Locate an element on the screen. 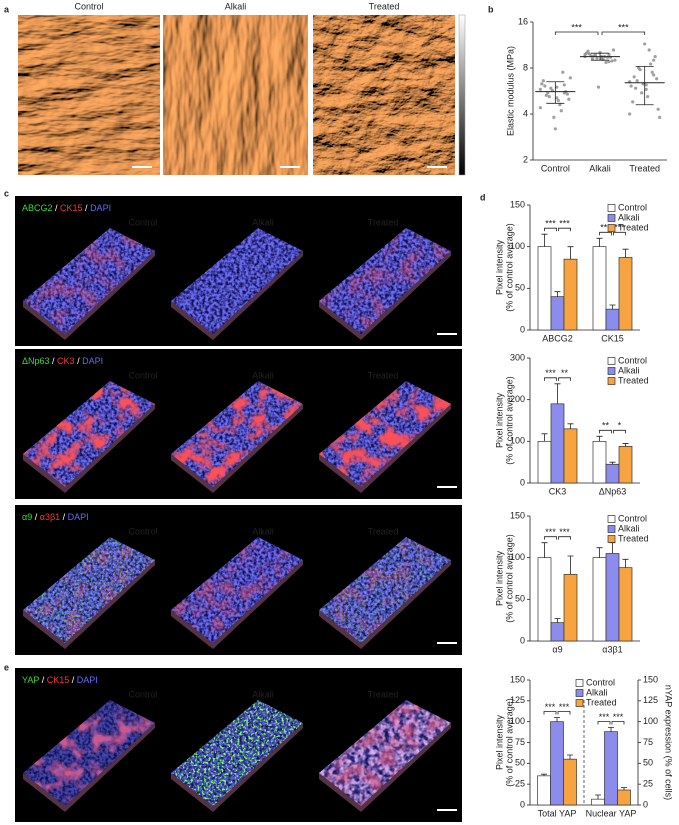 The height and width of the screenshot is (825, 679). significance-label: * is located at coordinates (620, 426).